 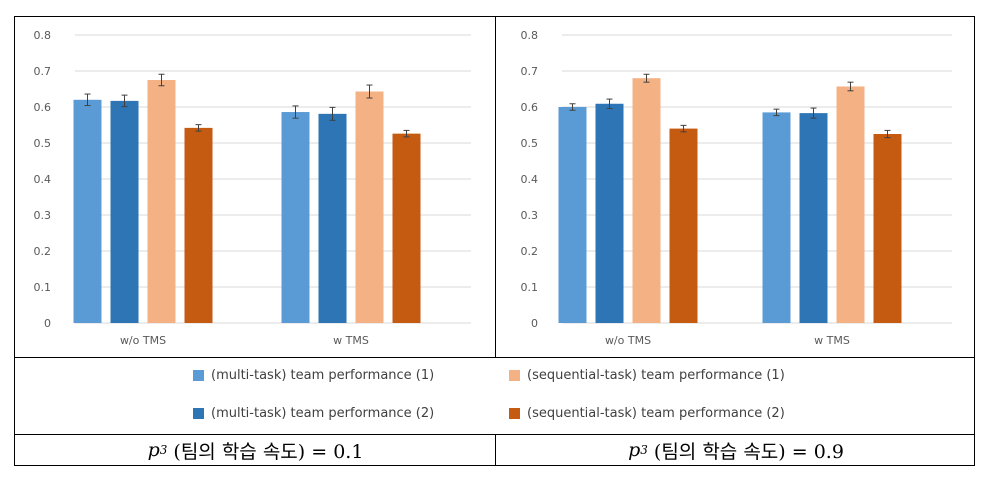 What do you see at coordinates (656, 413) in the screenshot?
I see `legend-label: (sequential-task) team performance (2)` at bounding box center [656, 413].